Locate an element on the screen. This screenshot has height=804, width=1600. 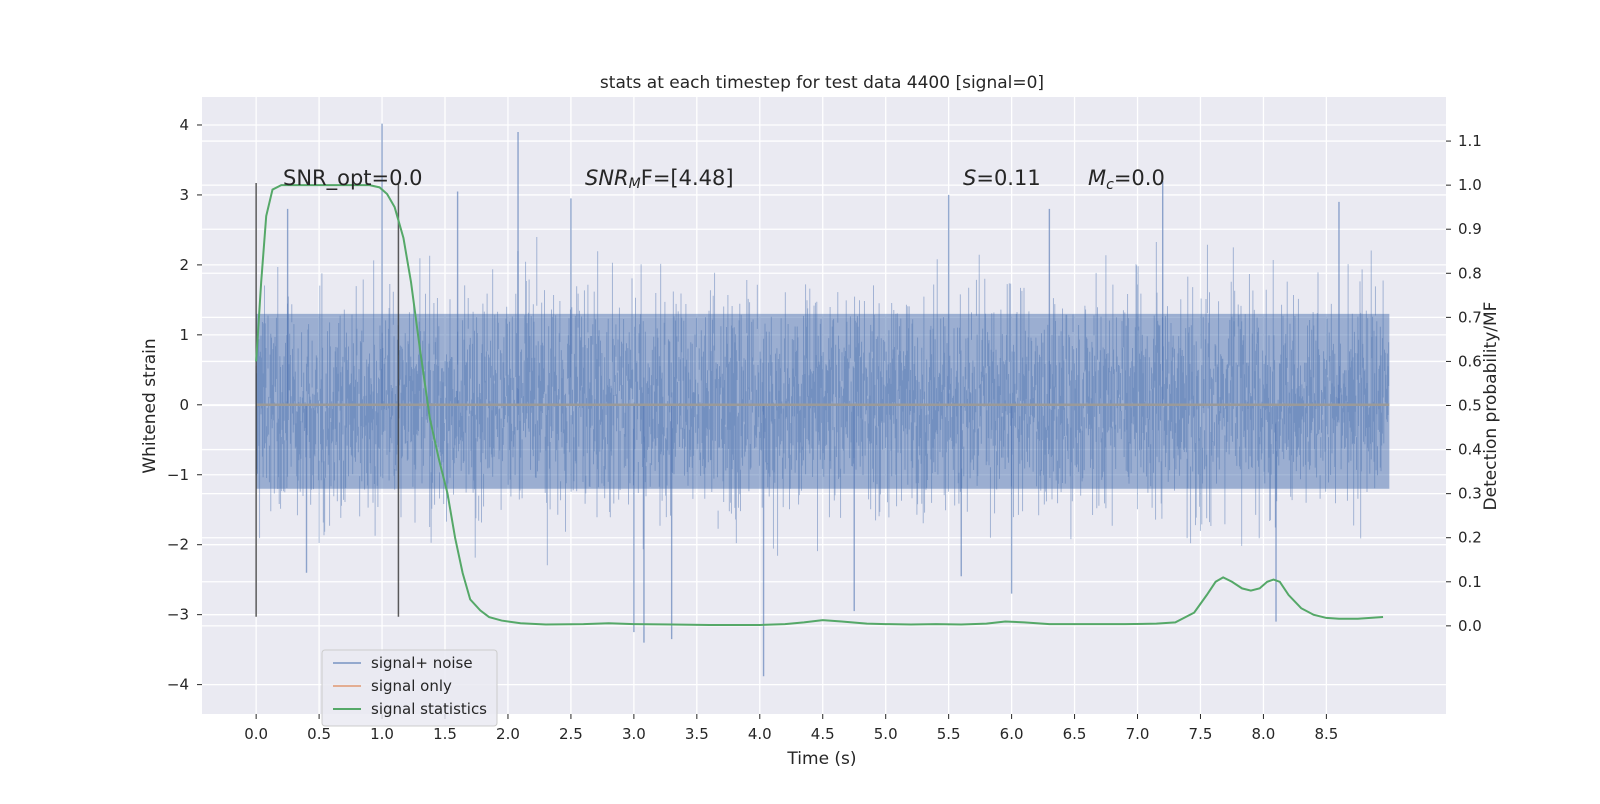
x-tick-label: 6.0 is located at coordinates (1012, 734).